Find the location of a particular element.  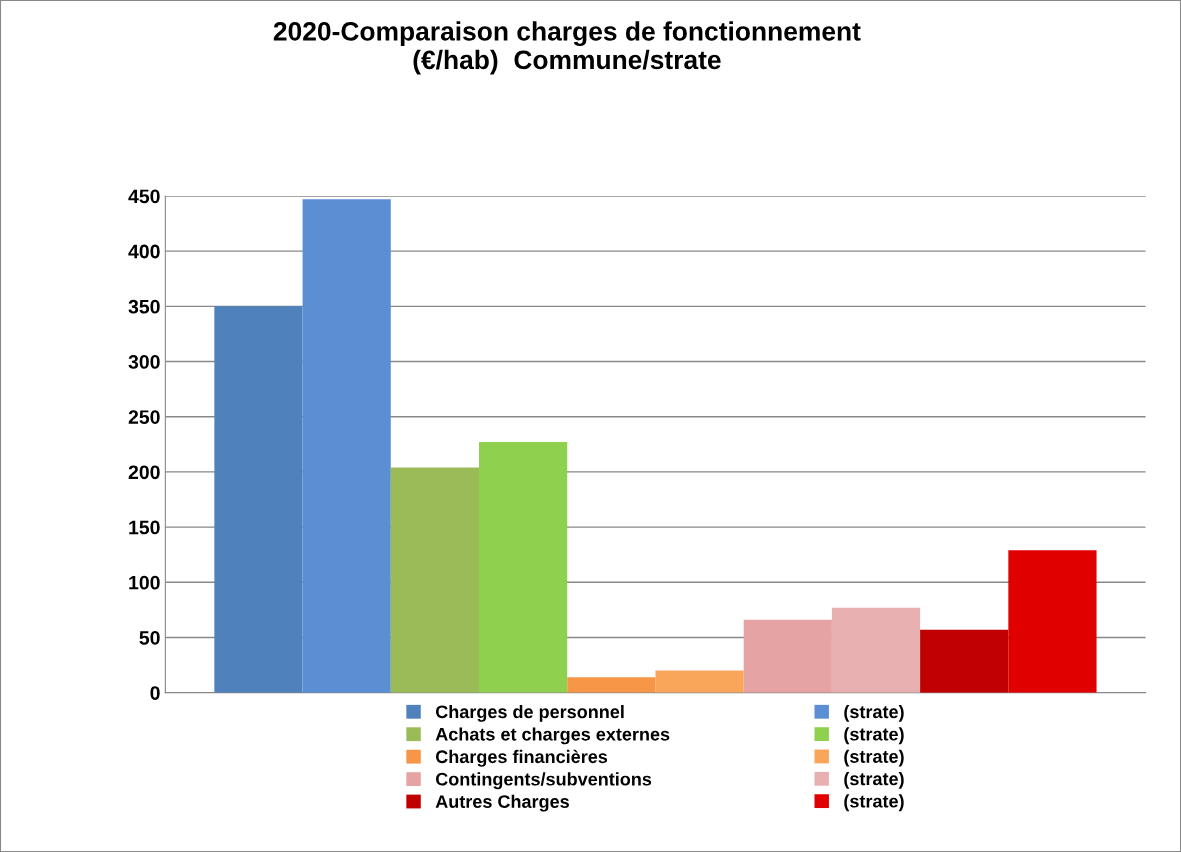

legend-label: Charges de personnel is located at coordinates (529, 713).